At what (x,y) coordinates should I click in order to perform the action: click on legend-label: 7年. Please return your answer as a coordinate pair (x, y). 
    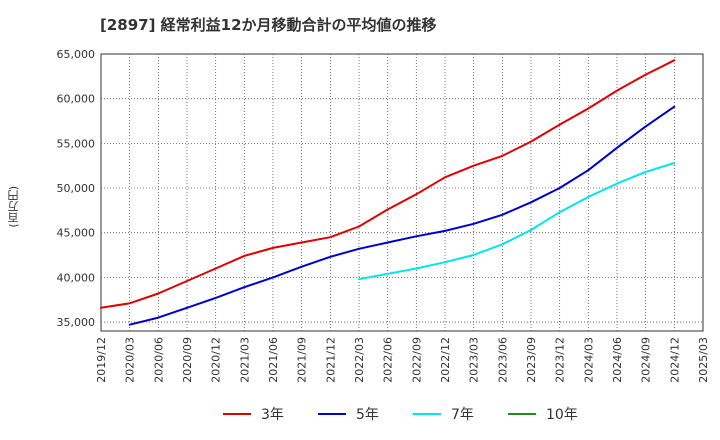
    Looking at the image, I should click on (462, 415).